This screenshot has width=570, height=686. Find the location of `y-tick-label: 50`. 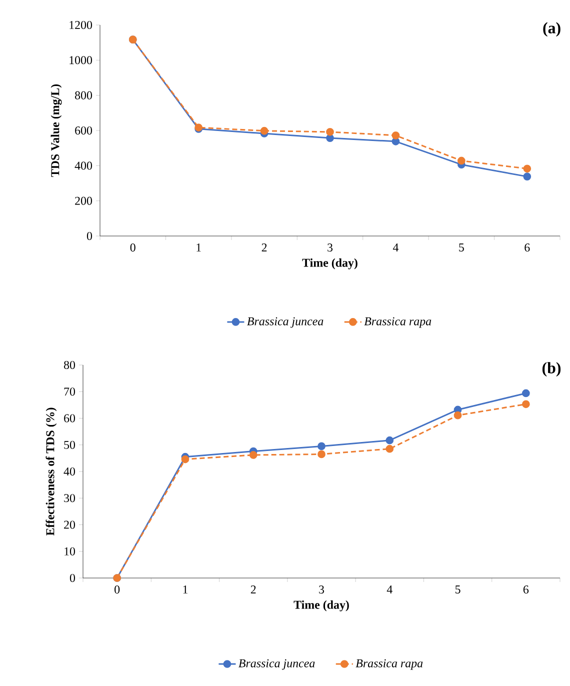

y-tick-label: 50 is located at coordinates (70, 444).